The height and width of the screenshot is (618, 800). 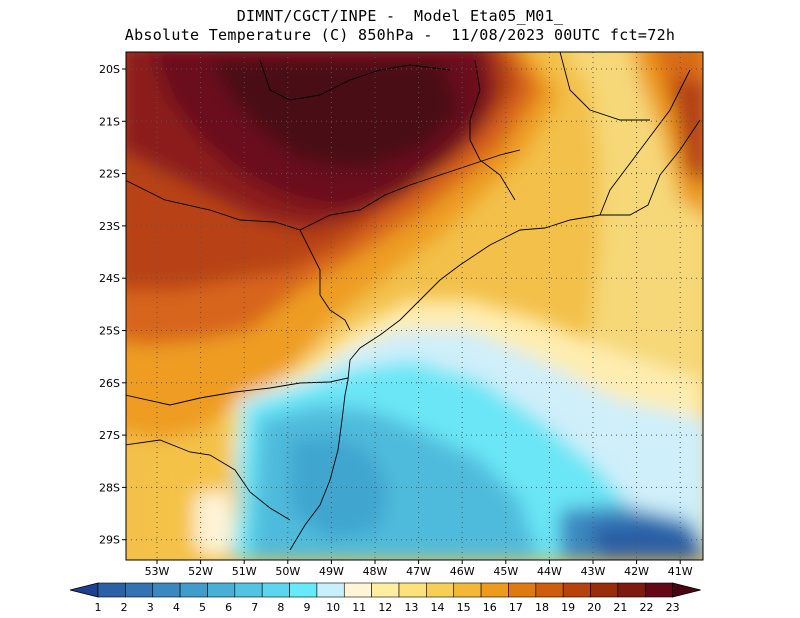 What do you see at coordinates (244, 571) in the screenshot?
I see `lon-tick-label: 51W` at bounding box center [244, 571].